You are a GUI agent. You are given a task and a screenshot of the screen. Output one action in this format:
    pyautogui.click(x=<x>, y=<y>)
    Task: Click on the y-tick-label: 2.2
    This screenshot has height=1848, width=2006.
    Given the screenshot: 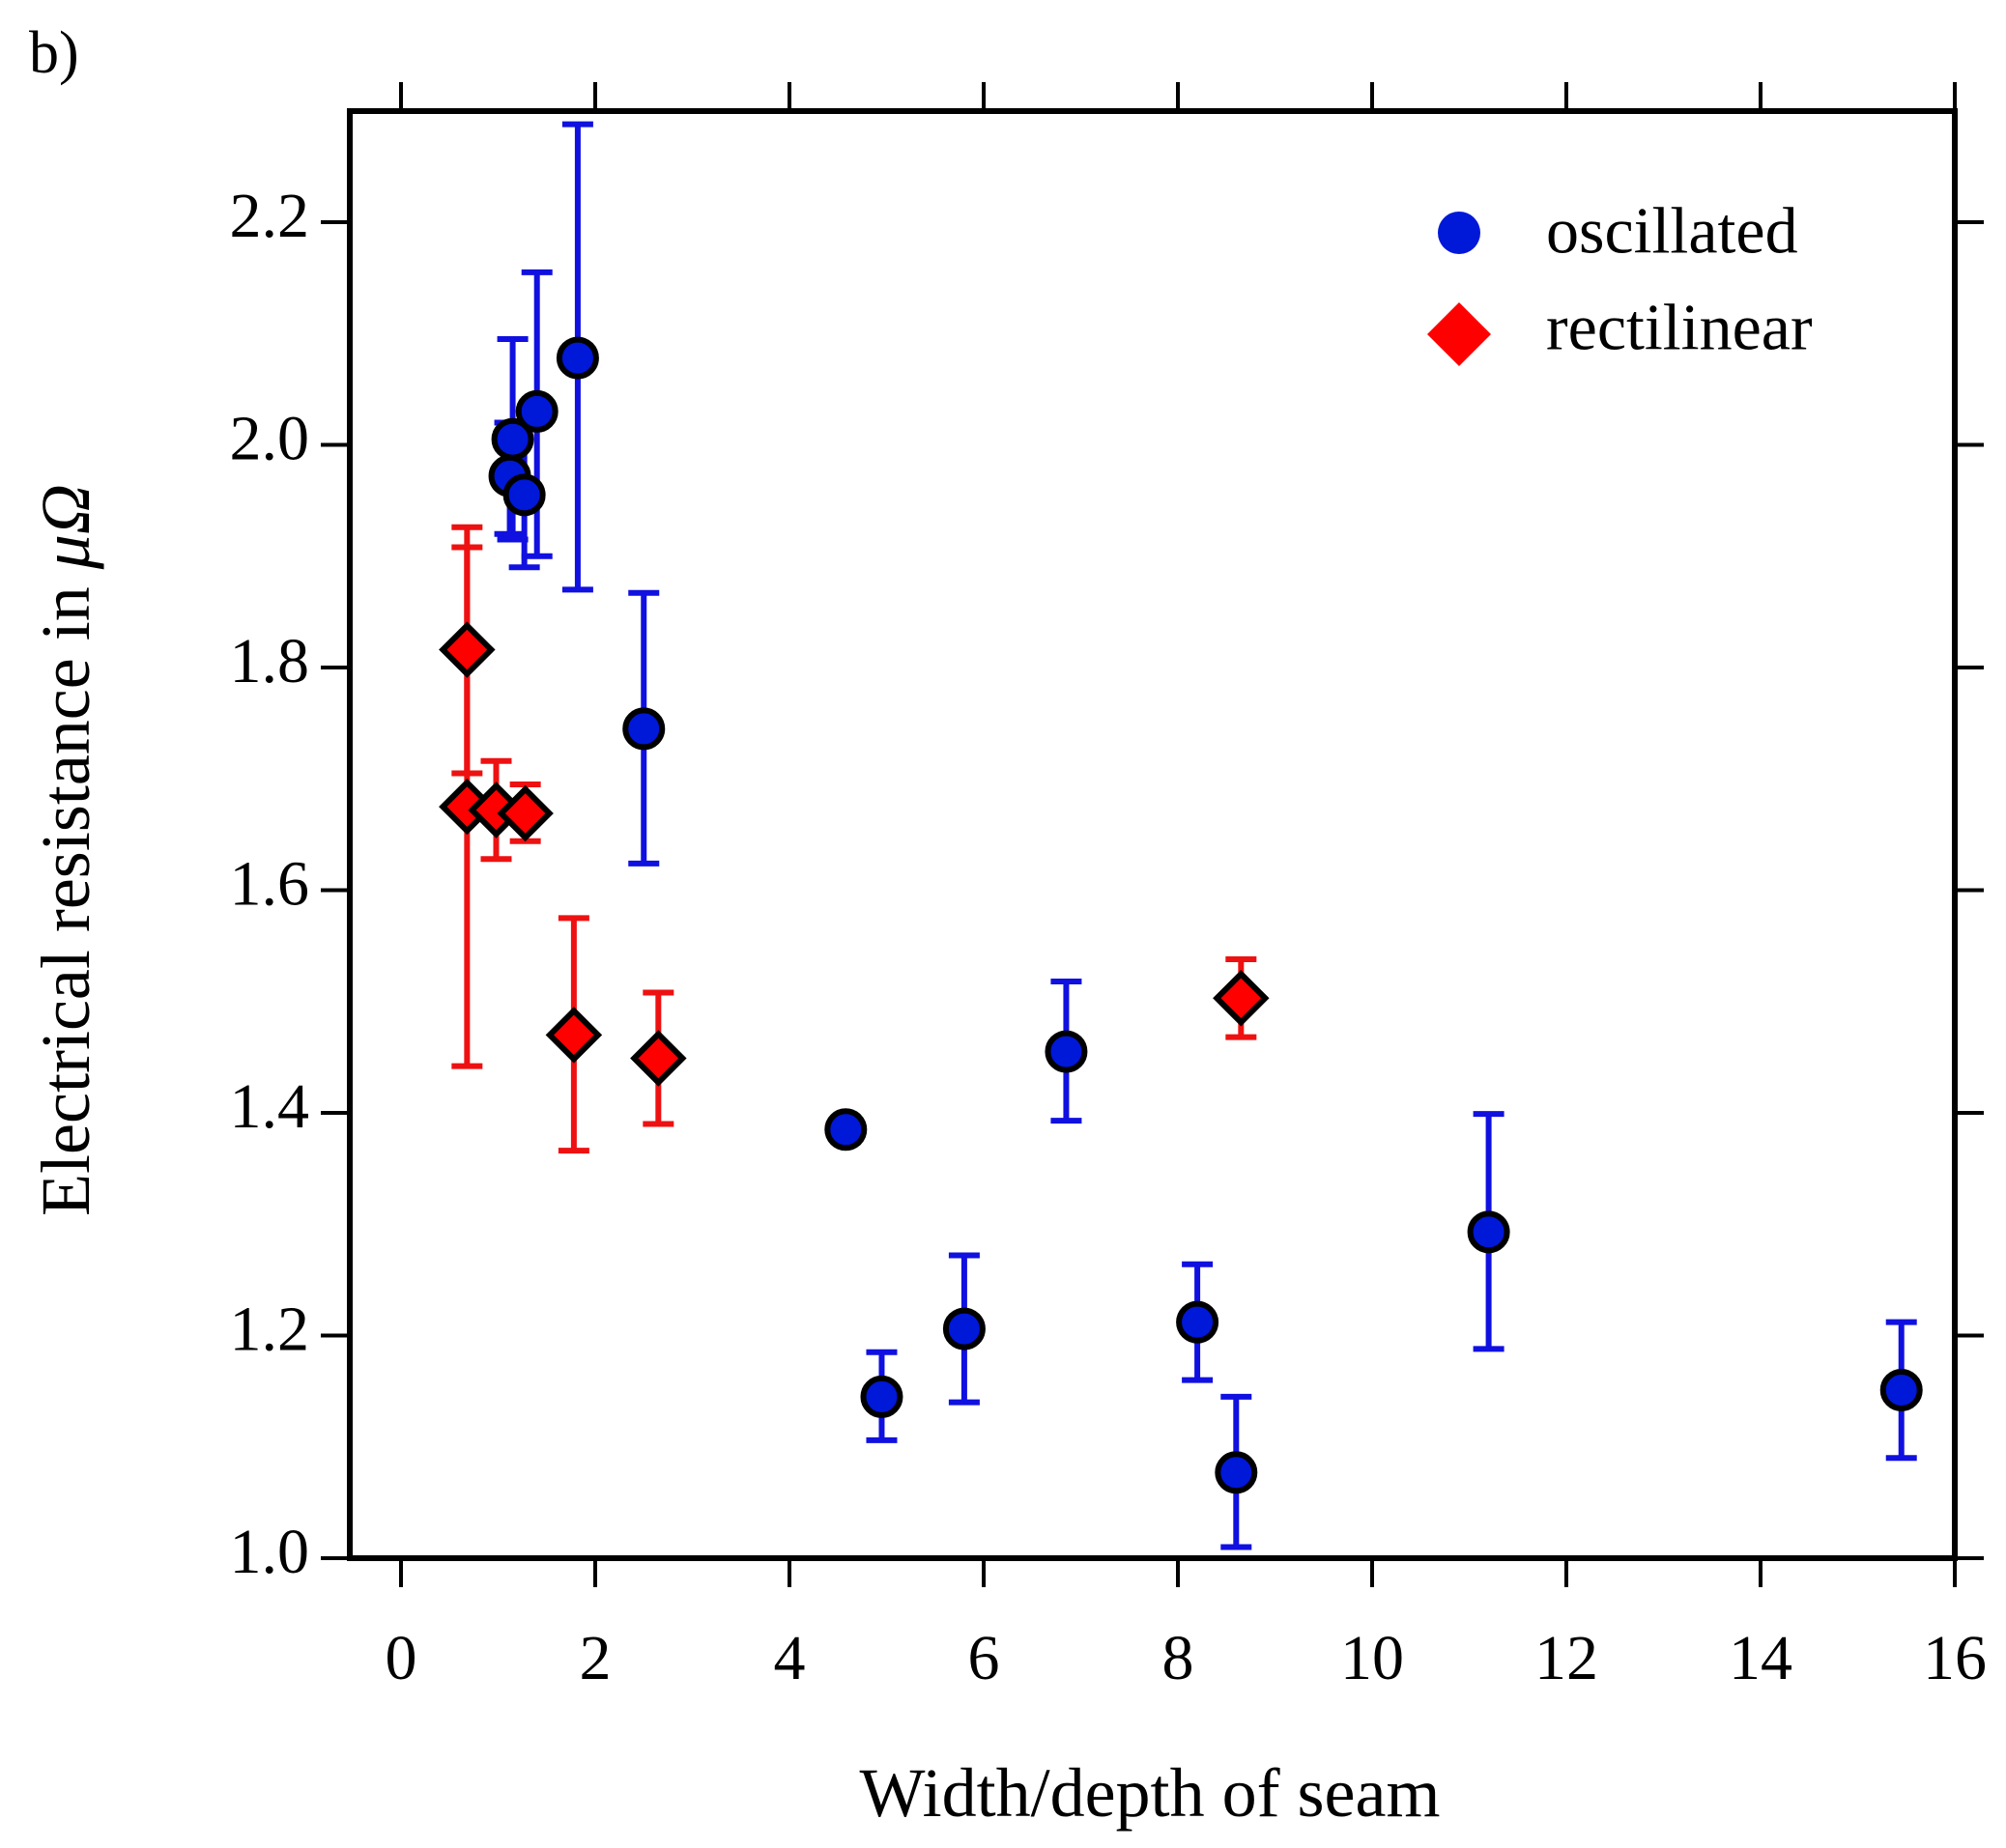 What is the action you would take?
    pyautogui.click(x=270, y=216)
    